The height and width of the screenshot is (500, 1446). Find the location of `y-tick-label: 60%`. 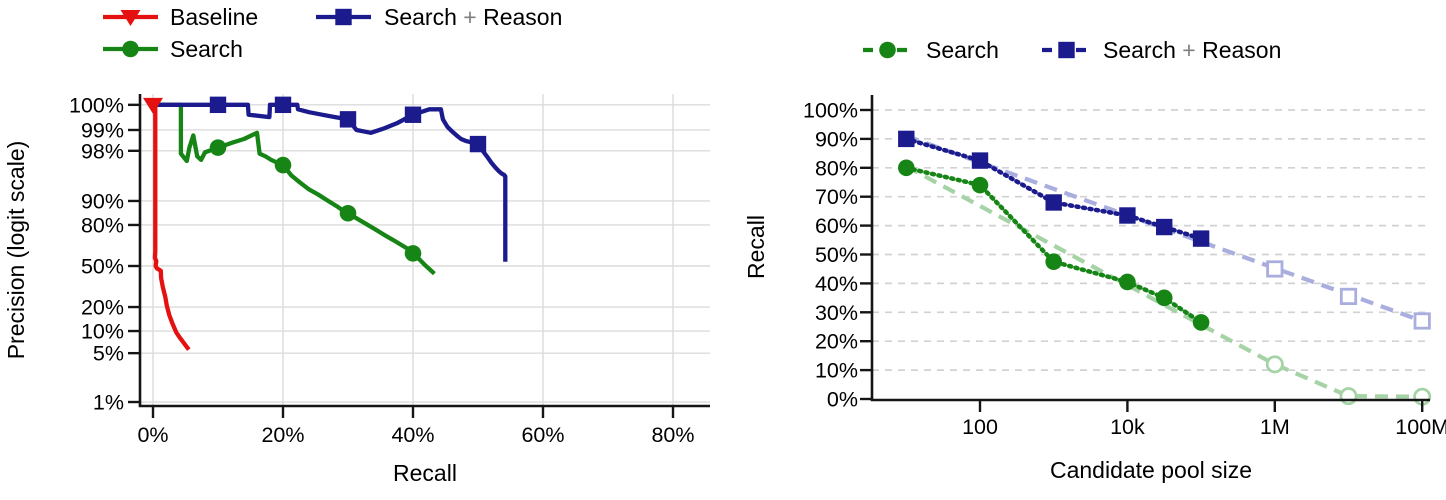

y-tick-label: 60% is located at coordinates (836, 226).